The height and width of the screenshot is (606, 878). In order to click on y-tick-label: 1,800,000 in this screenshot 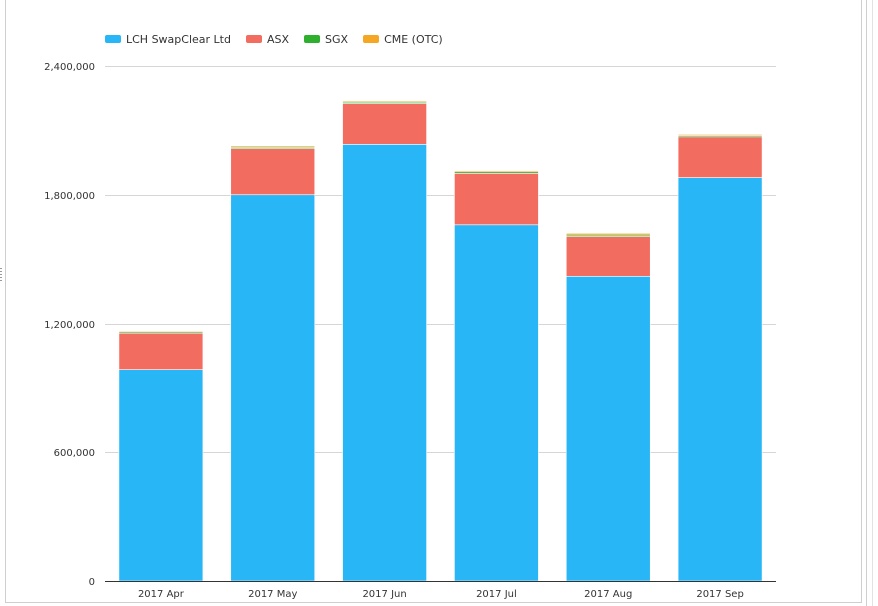, I will do `click(69, 196)`.